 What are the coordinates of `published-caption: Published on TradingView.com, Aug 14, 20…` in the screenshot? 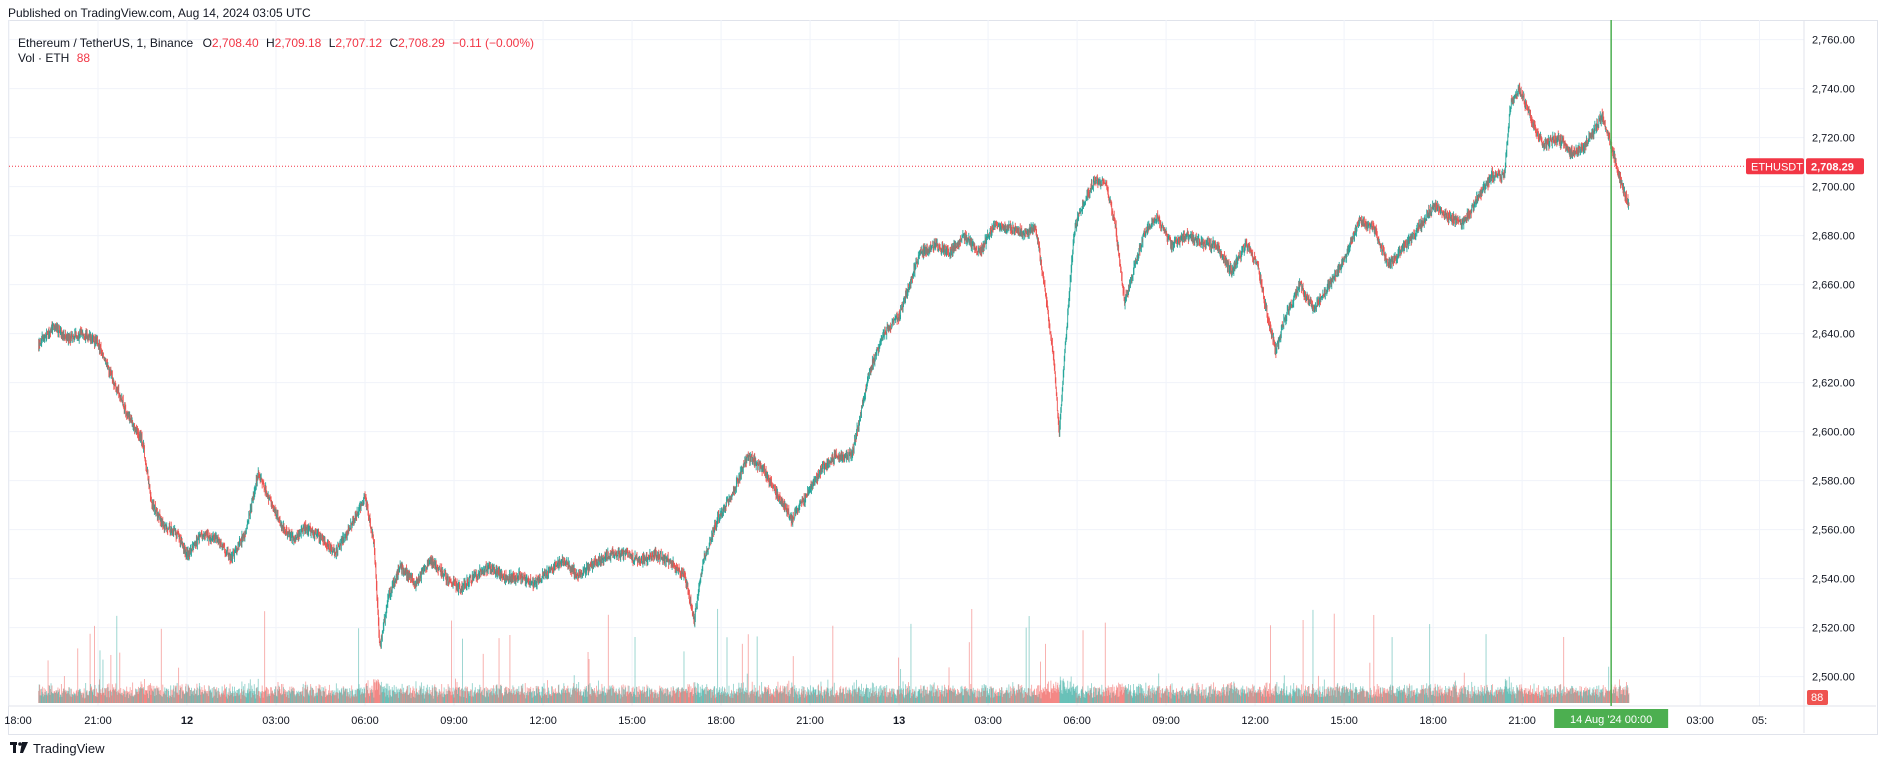 It's located at (159, 13).